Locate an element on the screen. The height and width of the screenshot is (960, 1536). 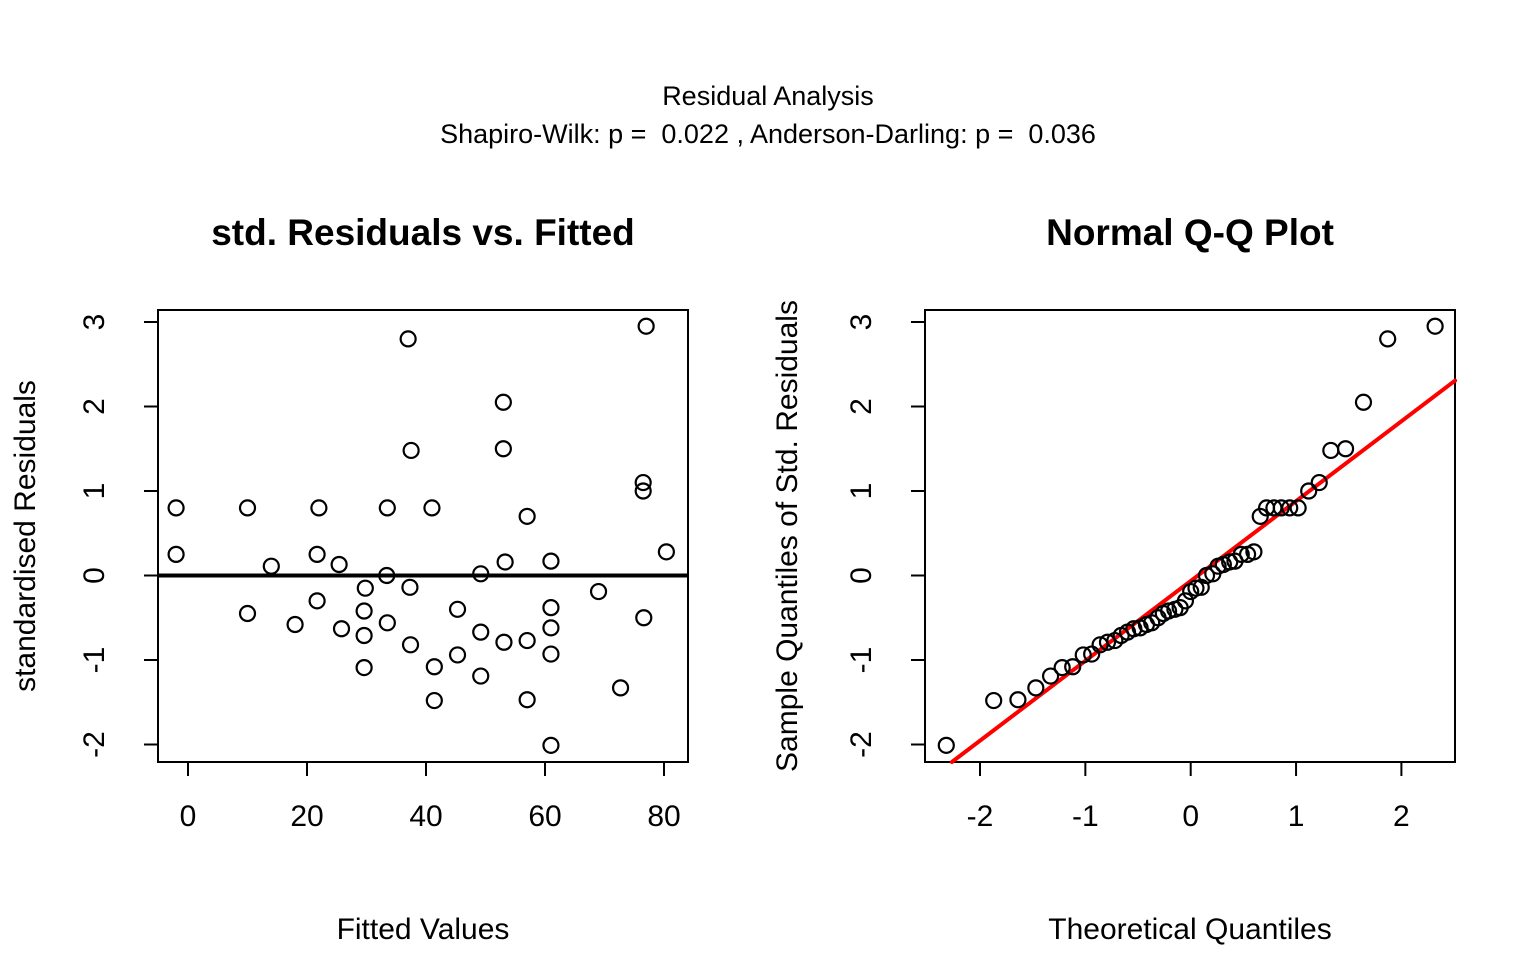
right-x-axis-label: Theoretical Quantiles is located at coordinates (1190, 929).